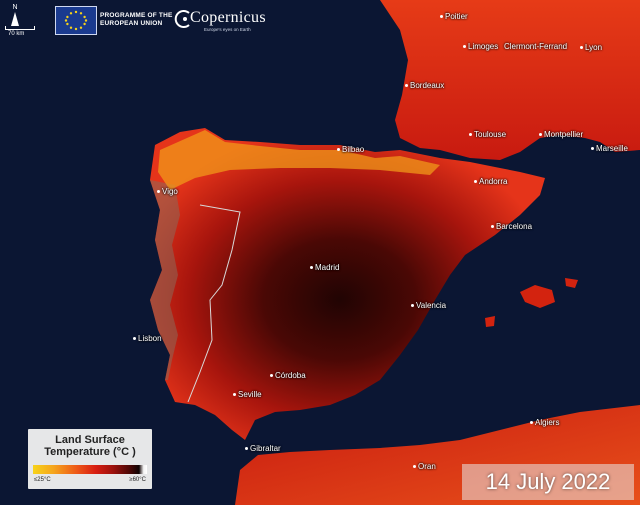  What do you see at coordinates (544, 422) in the screenshot?
I see `city-algiers: Algiers` at bounding box center [544, 422].